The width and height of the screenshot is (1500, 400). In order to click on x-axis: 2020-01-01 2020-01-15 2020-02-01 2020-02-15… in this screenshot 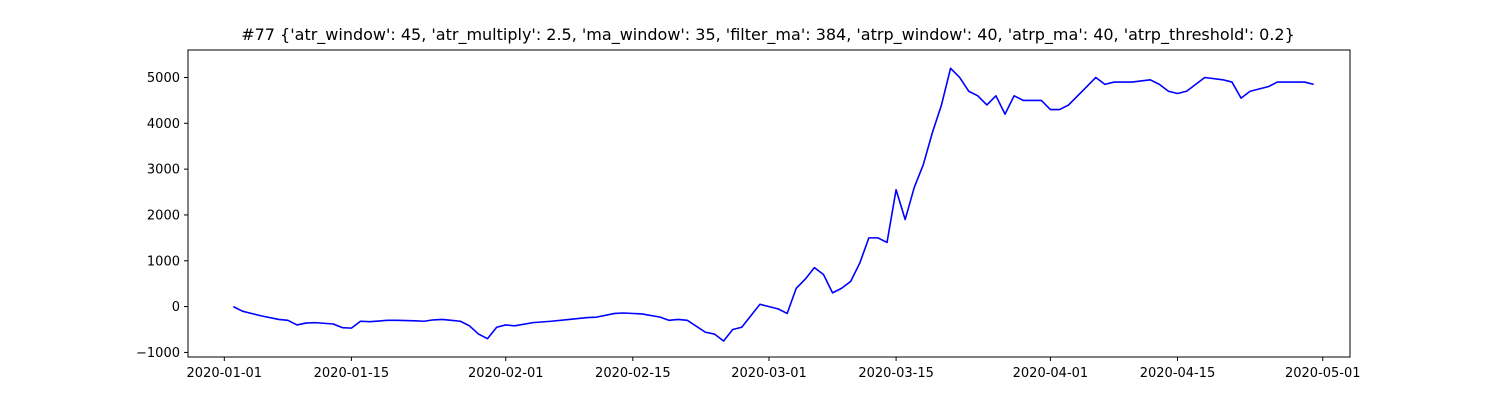, I will do `click(774, 369)`.